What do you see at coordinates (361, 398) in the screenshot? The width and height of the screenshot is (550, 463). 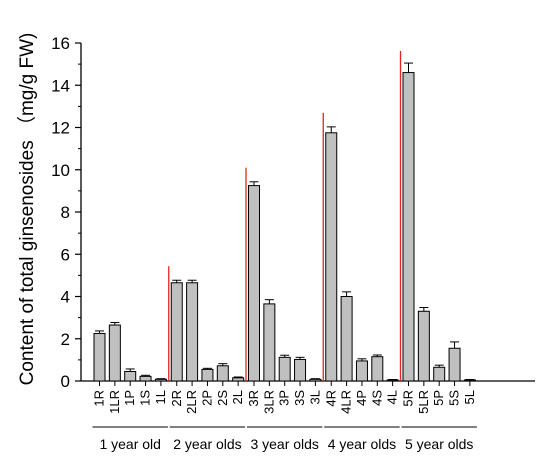 I see `x-tick-label: 4P` at bounding box center [361, 398].